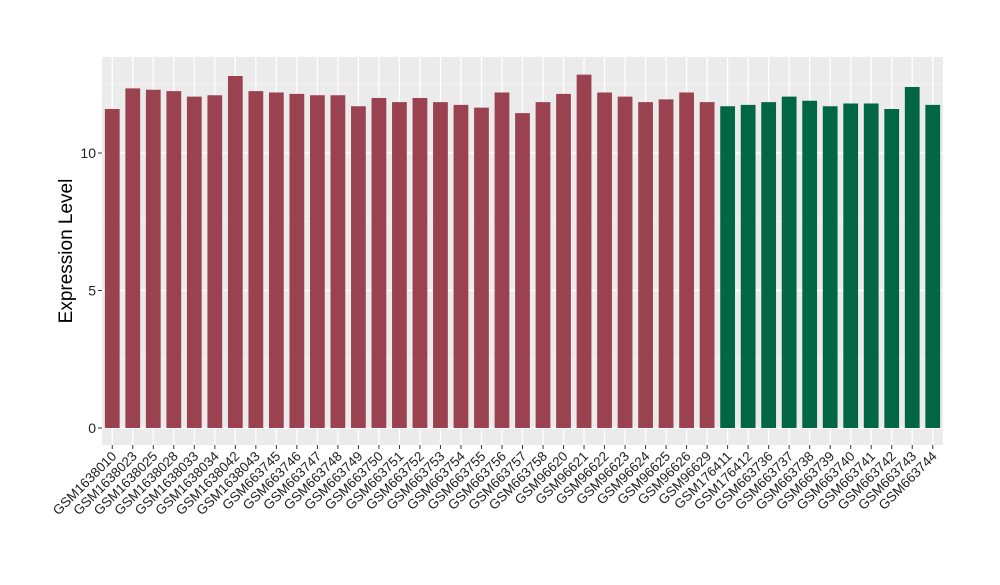  I want to click on bar-GSM663739, so click(830, 267).